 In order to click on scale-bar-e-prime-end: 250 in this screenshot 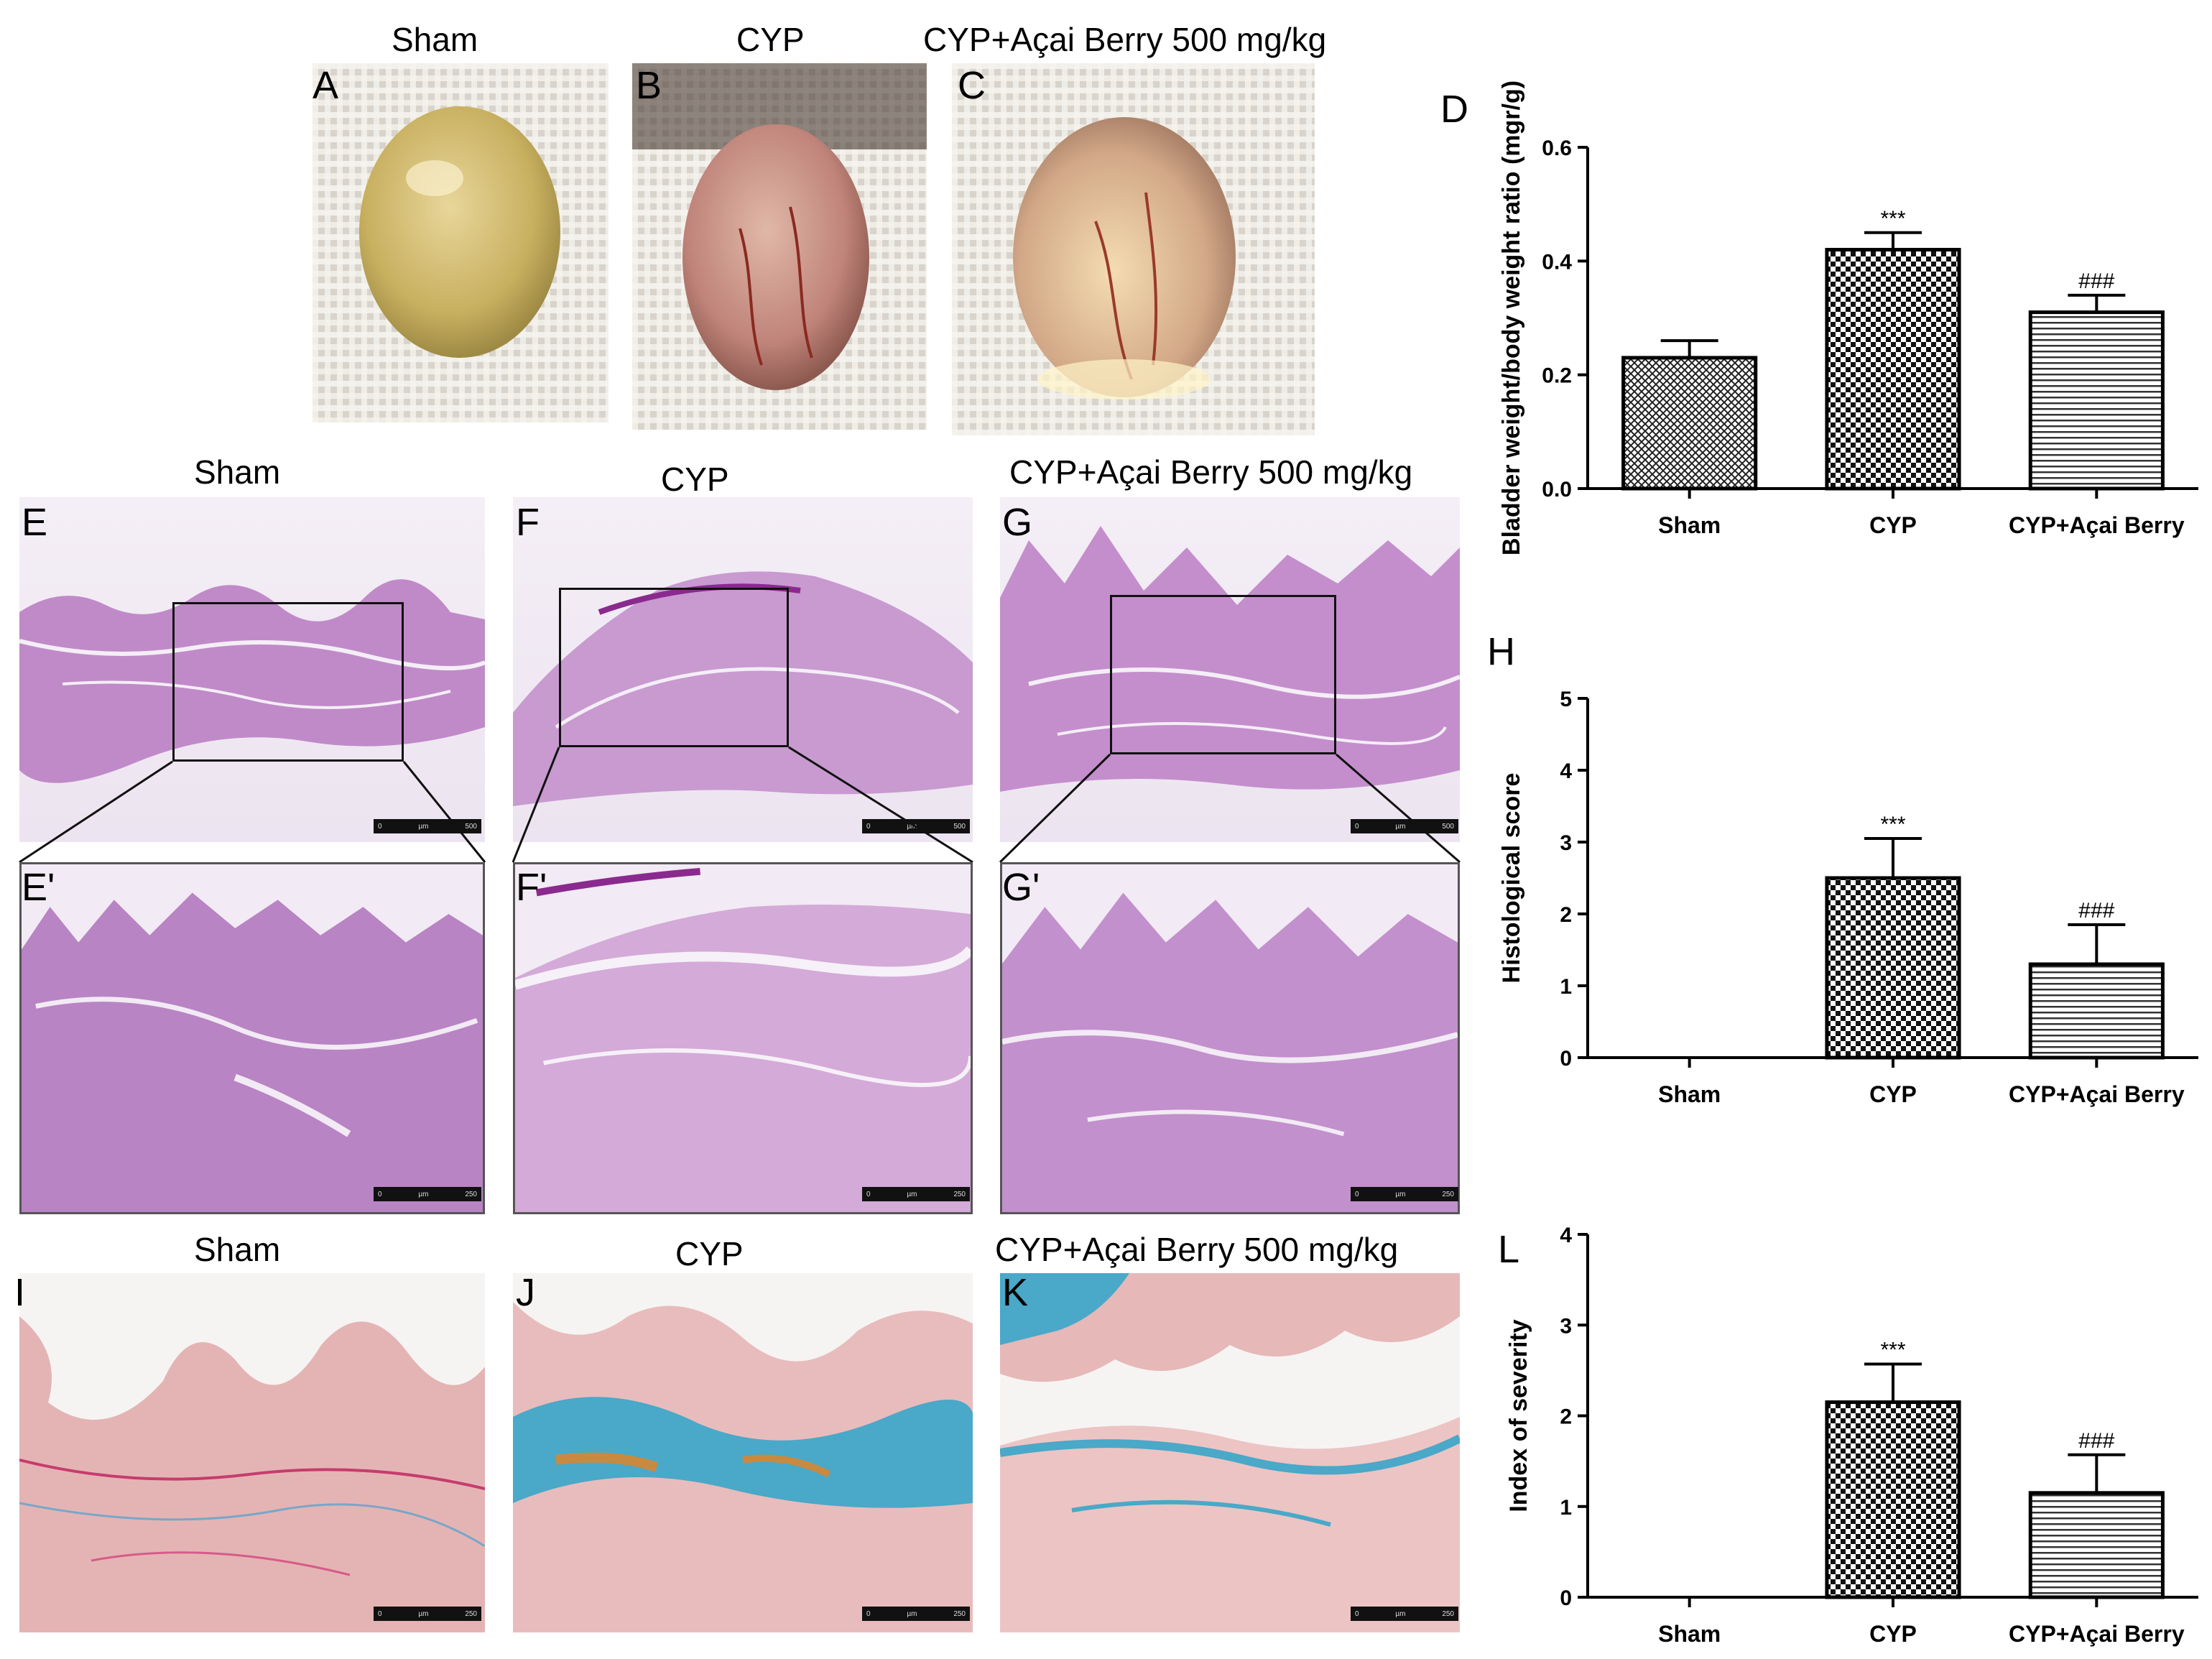, I will do `click(471, 1194)`.